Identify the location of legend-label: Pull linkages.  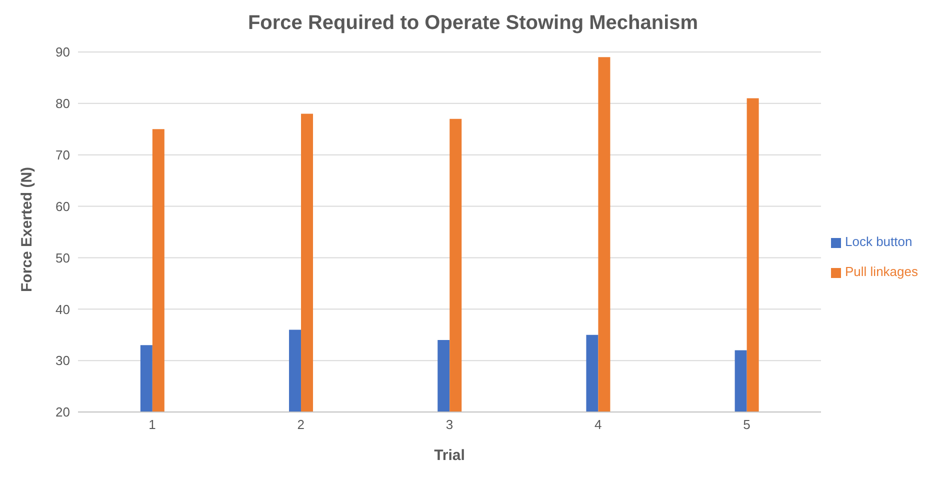
(881, 271).